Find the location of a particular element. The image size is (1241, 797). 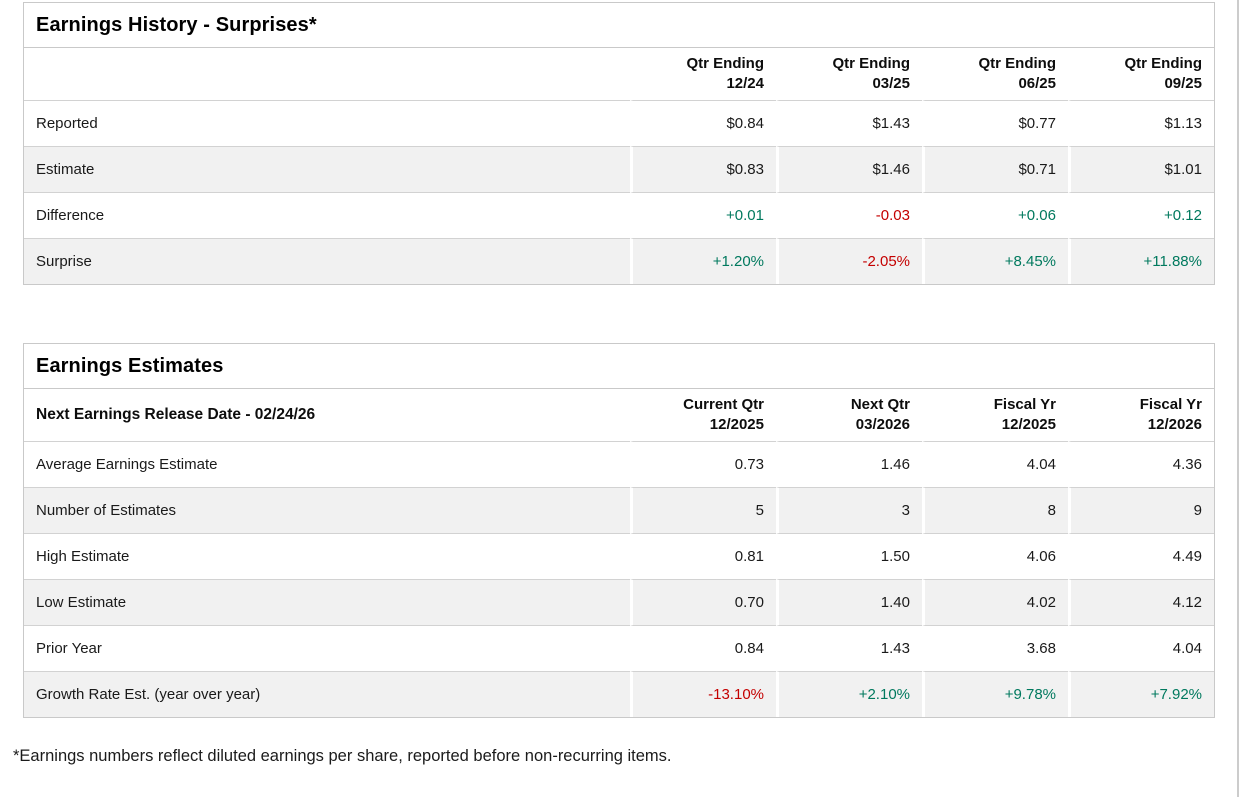

cell-value: 4.36 is located at coordinates (1141, 464).